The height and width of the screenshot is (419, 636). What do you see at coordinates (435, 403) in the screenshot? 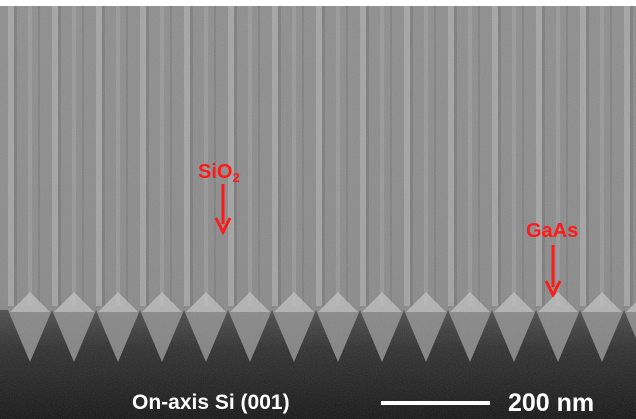
I see `scale-bar` at bounding box center [435, 403].